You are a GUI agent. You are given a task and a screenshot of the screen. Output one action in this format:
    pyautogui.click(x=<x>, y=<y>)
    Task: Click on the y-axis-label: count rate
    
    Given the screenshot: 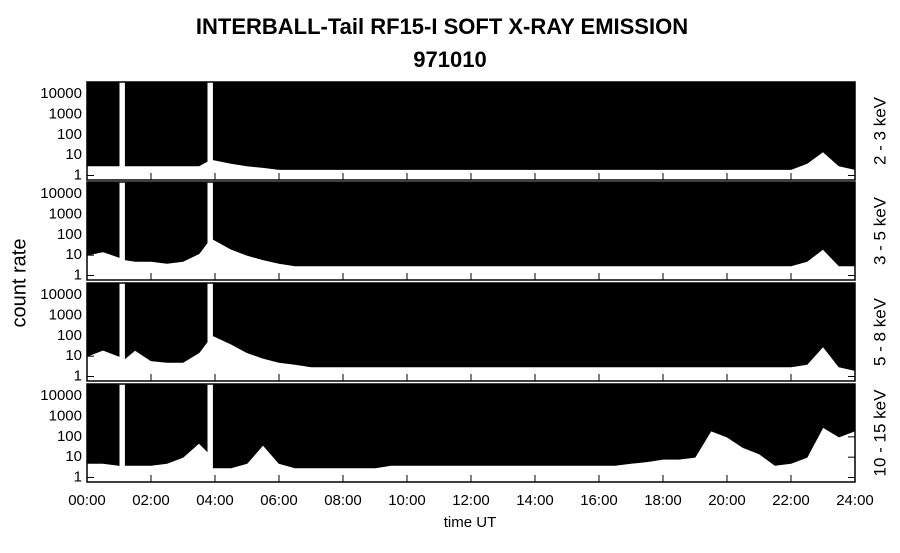 What is the action you would take?
    pyautogui.click(x=19, y=283)
    